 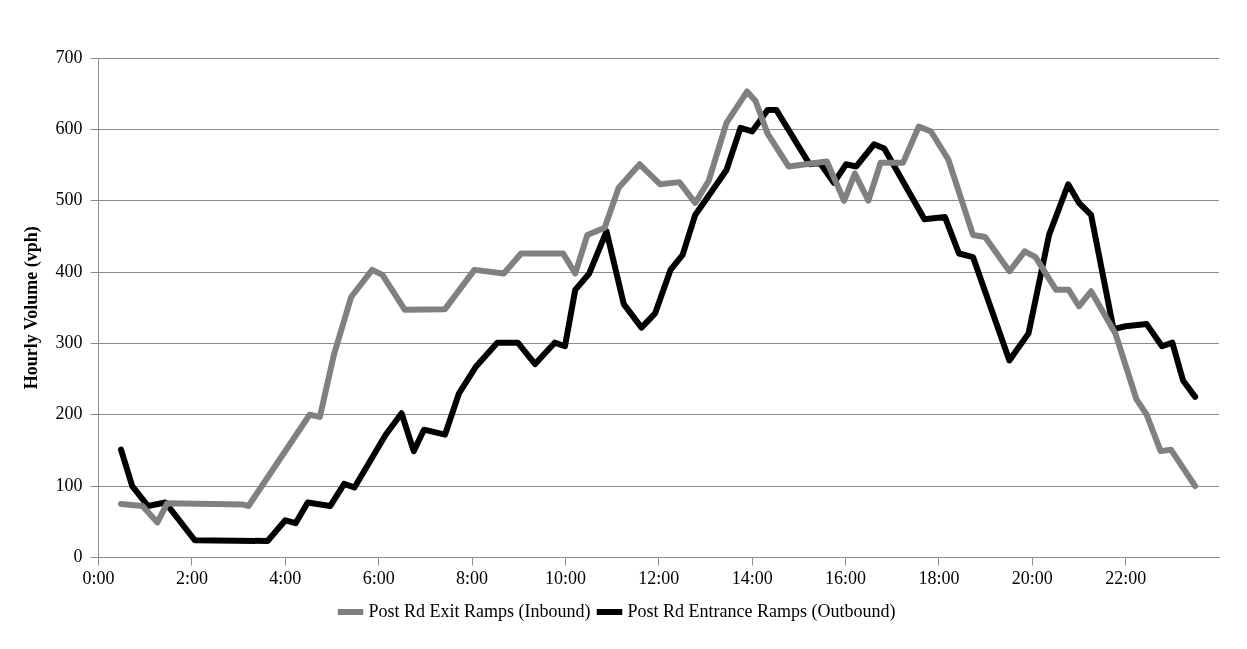 I want to click on y-tick-label: 700, so click(x=69, y=56).